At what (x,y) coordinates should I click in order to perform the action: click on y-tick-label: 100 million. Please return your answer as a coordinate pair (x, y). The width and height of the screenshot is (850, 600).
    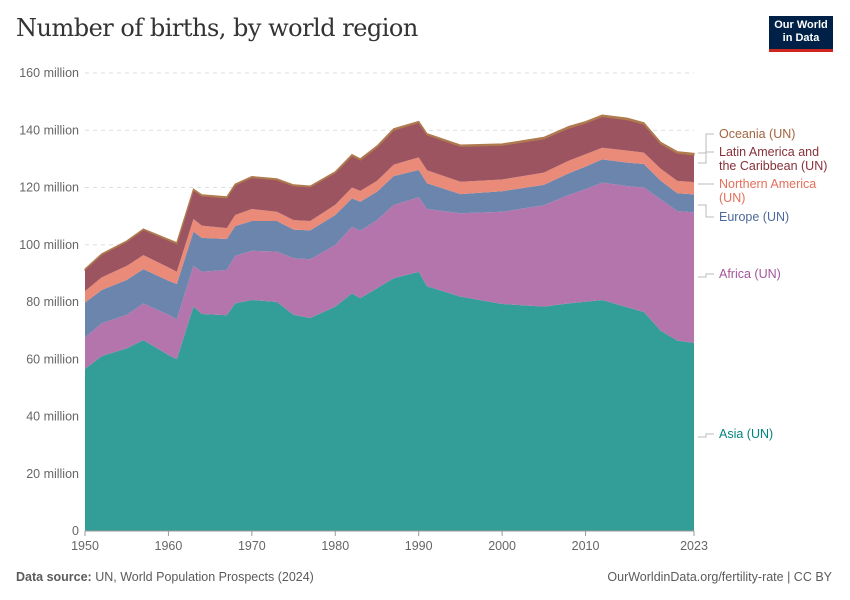
    Looking at the image, I should click on (49, 245).